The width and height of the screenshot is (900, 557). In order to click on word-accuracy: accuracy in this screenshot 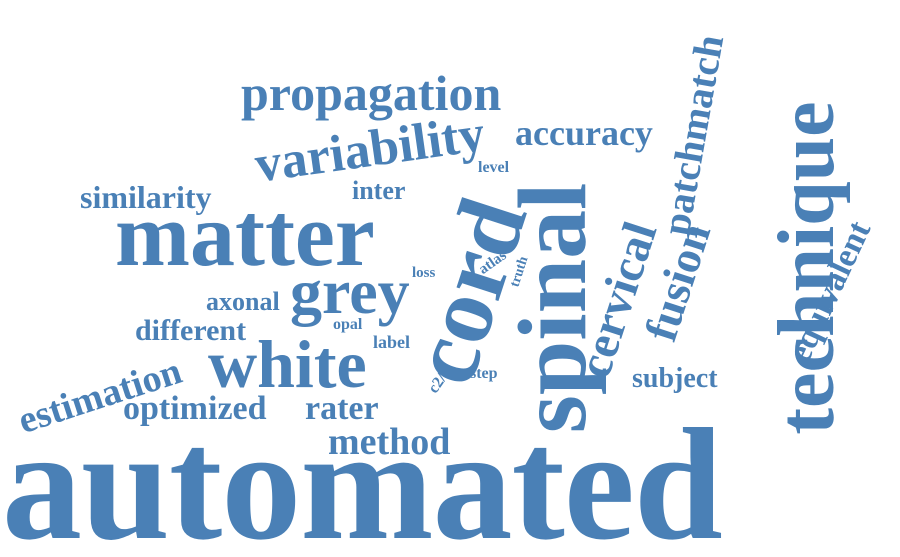, I will do `click(584, 133)`.